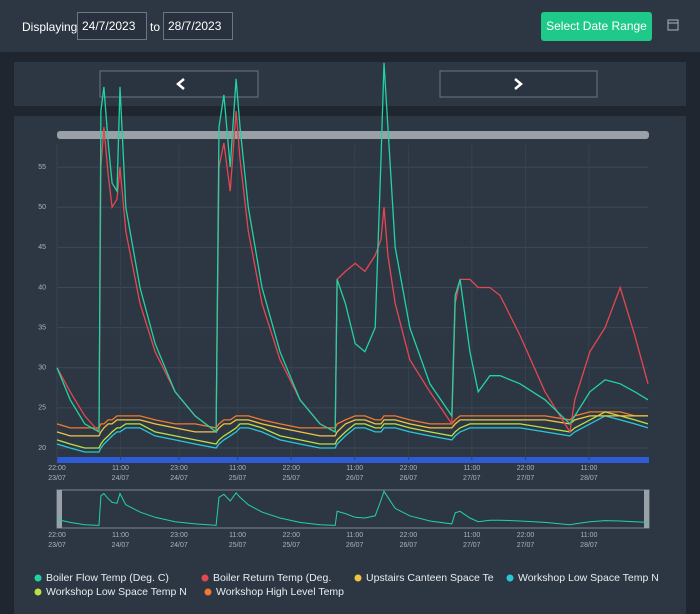 The width and height of the screenshot is (700, 614). Describe the element at coordinates (155, 27) in the screenshot. I see `to-label: to` at that location.